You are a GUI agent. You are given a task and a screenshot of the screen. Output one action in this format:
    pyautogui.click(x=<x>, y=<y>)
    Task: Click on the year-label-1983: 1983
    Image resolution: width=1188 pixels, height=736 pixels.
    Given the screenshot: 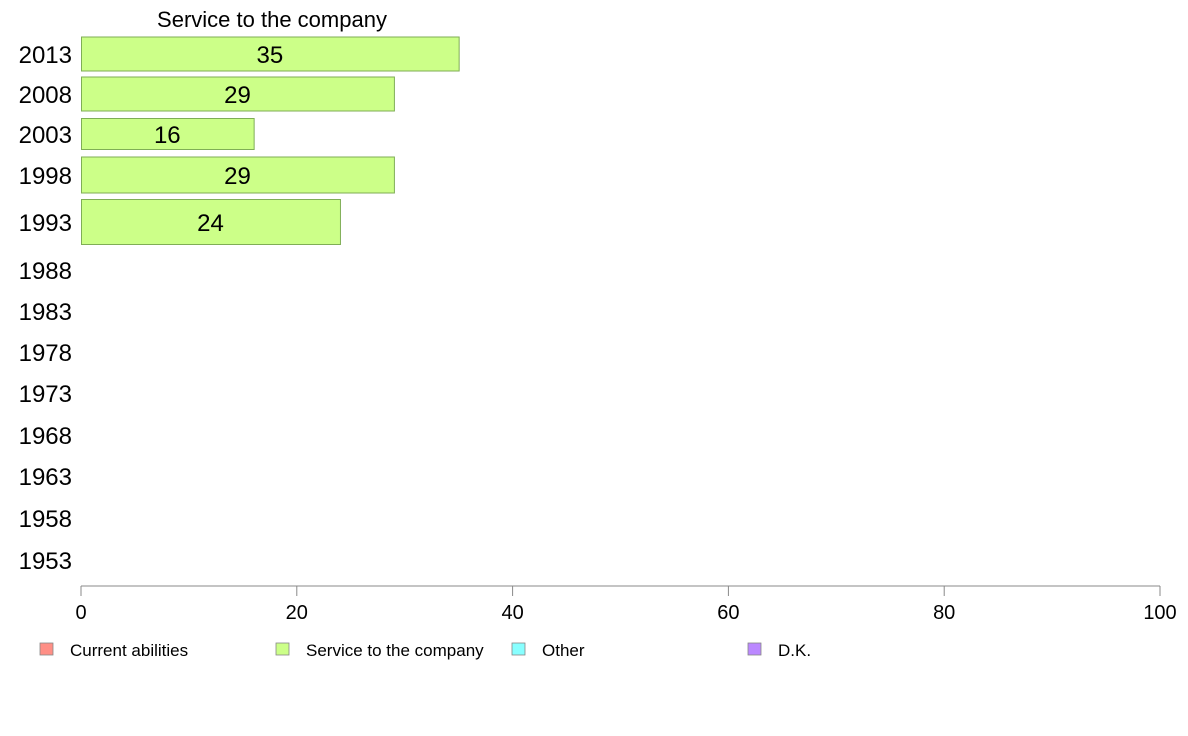 What is the action you would take?
    pyautogui.click(x=45, y=312)
    